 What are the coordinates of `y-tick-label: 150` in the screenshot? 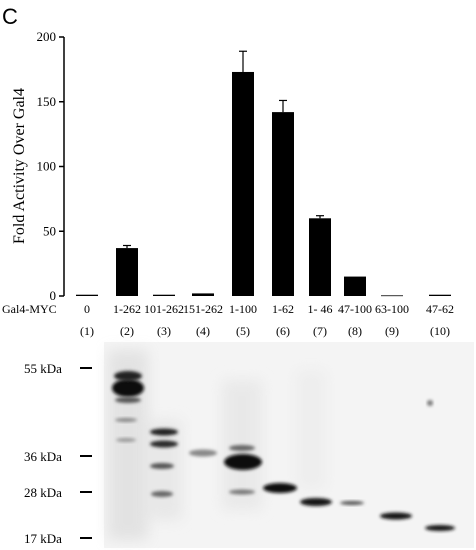 It's located at (47, 101).